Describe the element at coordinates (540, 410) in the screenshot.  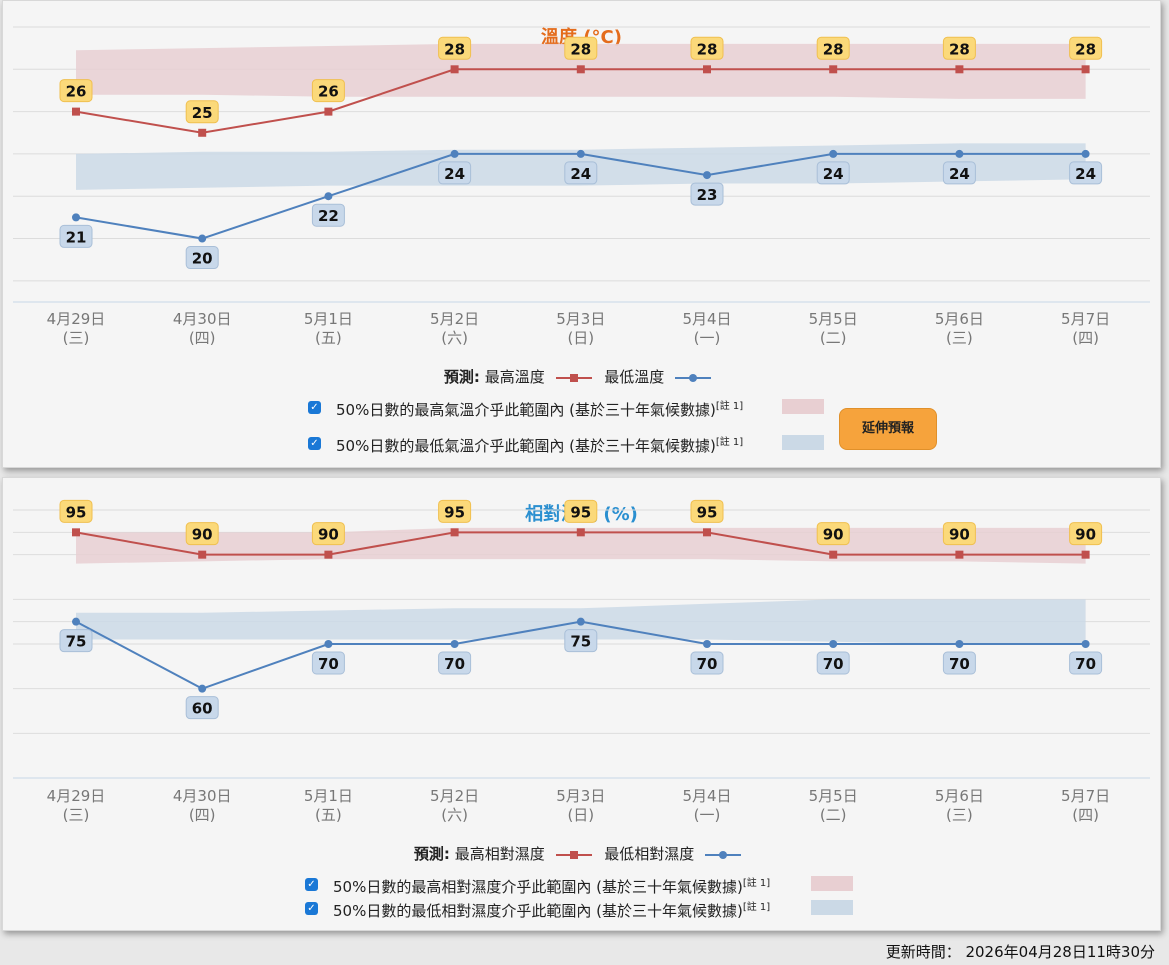
I see `max-band-note: 50%日數的最高氣溫介乎此範圍內 (基於三十年氣候數據)[註 1]` at that location.